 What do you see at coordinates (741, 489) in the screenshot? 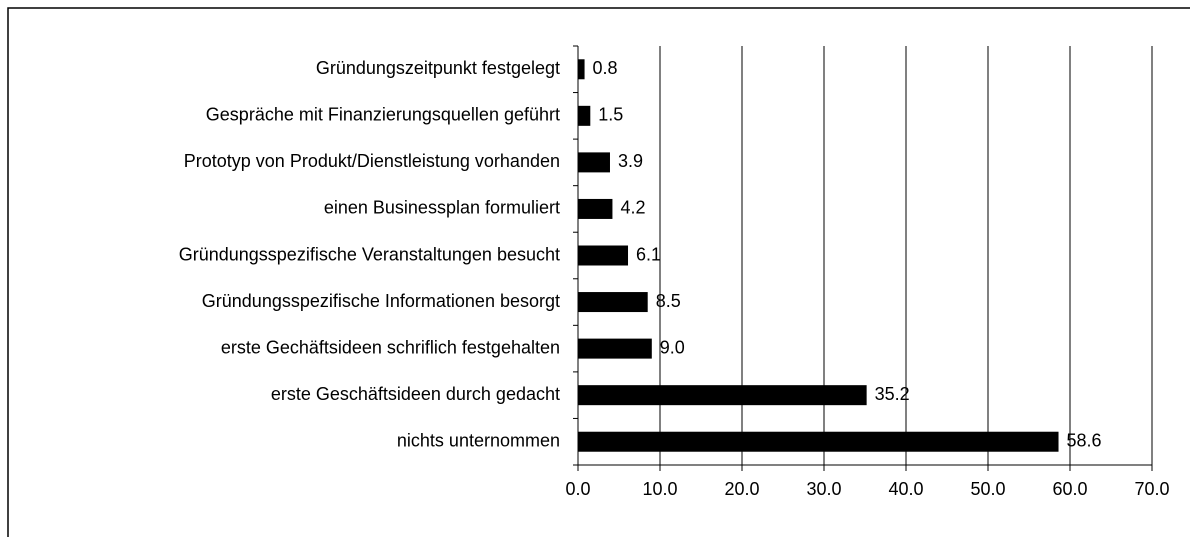
I see `x-tick-label: 20.0` at bounding box center [741, 489].